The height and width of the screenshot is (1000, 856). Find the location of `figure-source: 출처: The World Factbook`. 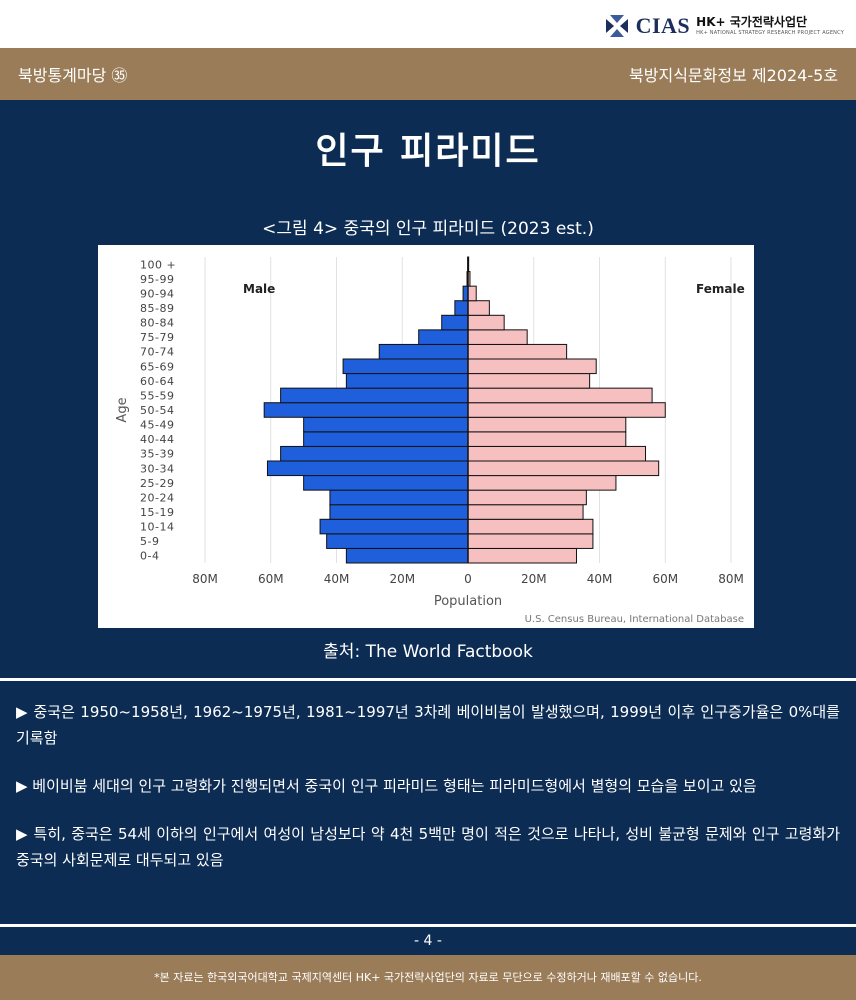

figure-source: 출처: The World Factbook is located at coordinates (428, 652).